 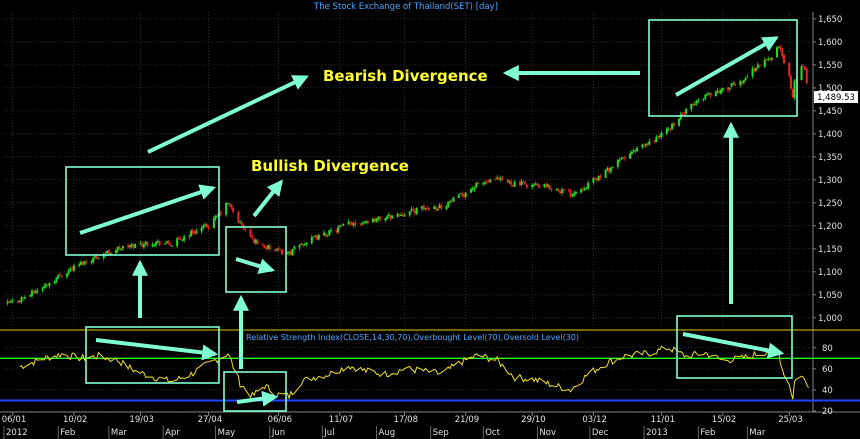 I want to click on x-month-label: May, so click(x=227, y=433).